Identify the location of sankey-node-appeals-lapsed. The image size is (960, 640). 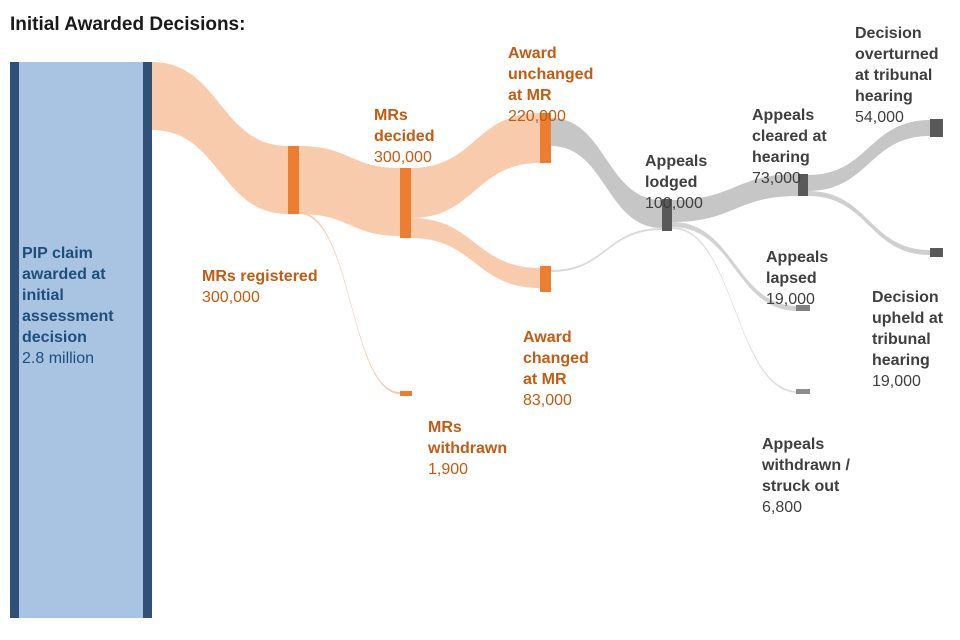
(803, 308).